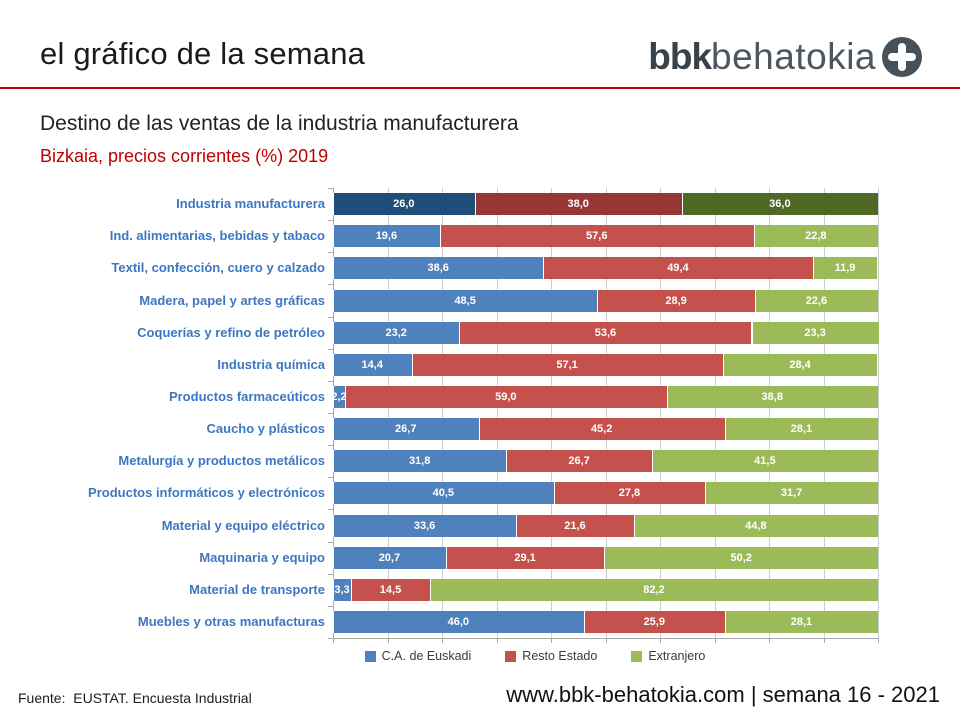 The width and height of the screenshot is (960, 720). What do you see at coordinates (678, 268) in the screenshot?
I see `bar-segment-resto-estado: 49,4` at bounding box center [678, 268].